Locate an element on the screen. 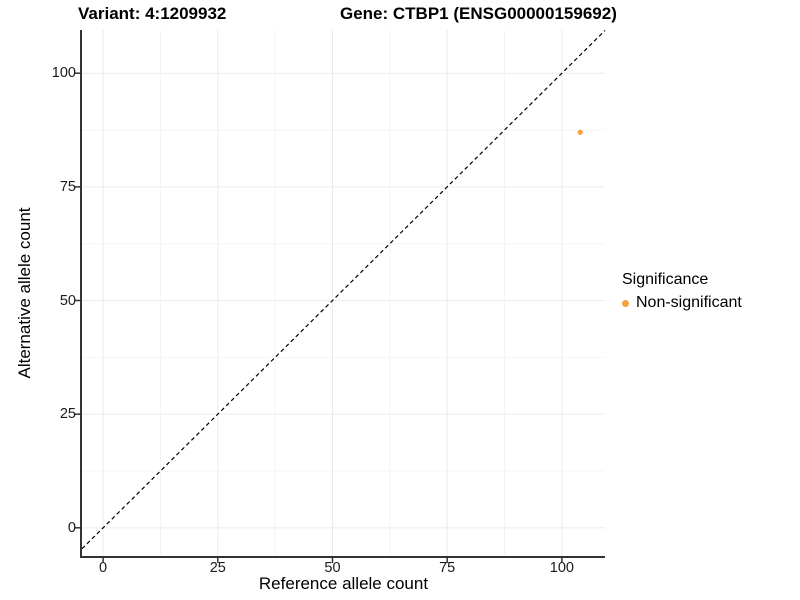 The image size is (800, 600). gene-title: Gene: CTBP1 (ENSG00000159692) is located at coordinates (478, 13).